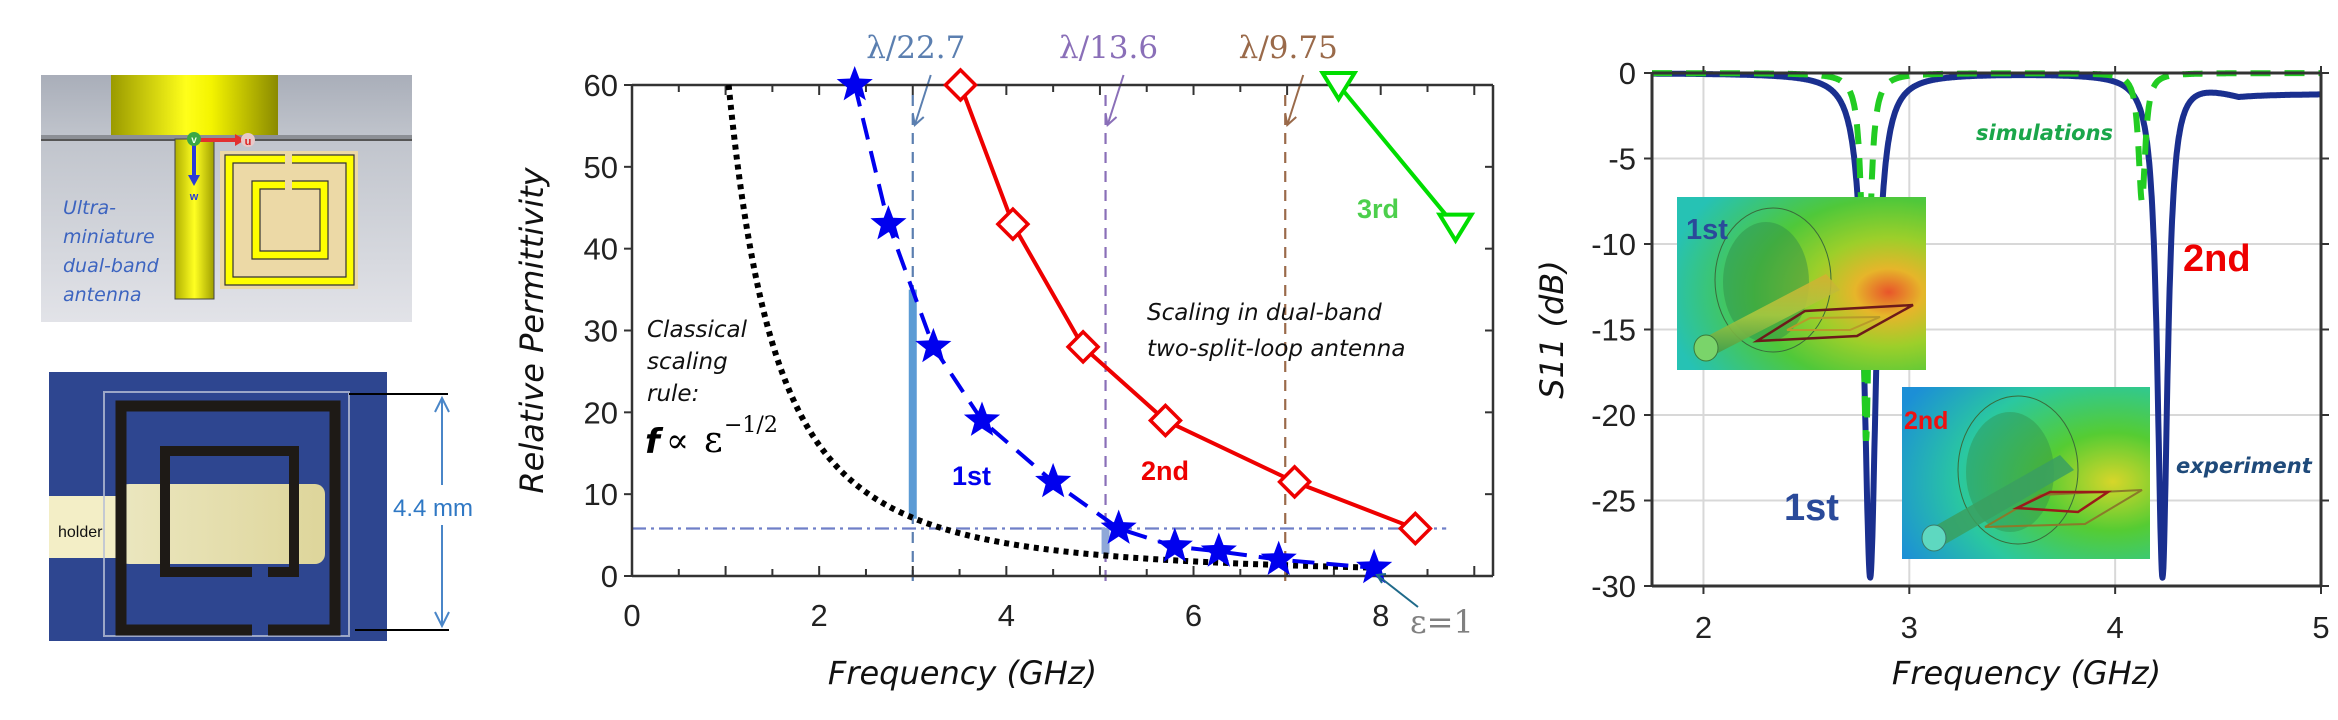  I want to click on ground-line, so click(226, 137).